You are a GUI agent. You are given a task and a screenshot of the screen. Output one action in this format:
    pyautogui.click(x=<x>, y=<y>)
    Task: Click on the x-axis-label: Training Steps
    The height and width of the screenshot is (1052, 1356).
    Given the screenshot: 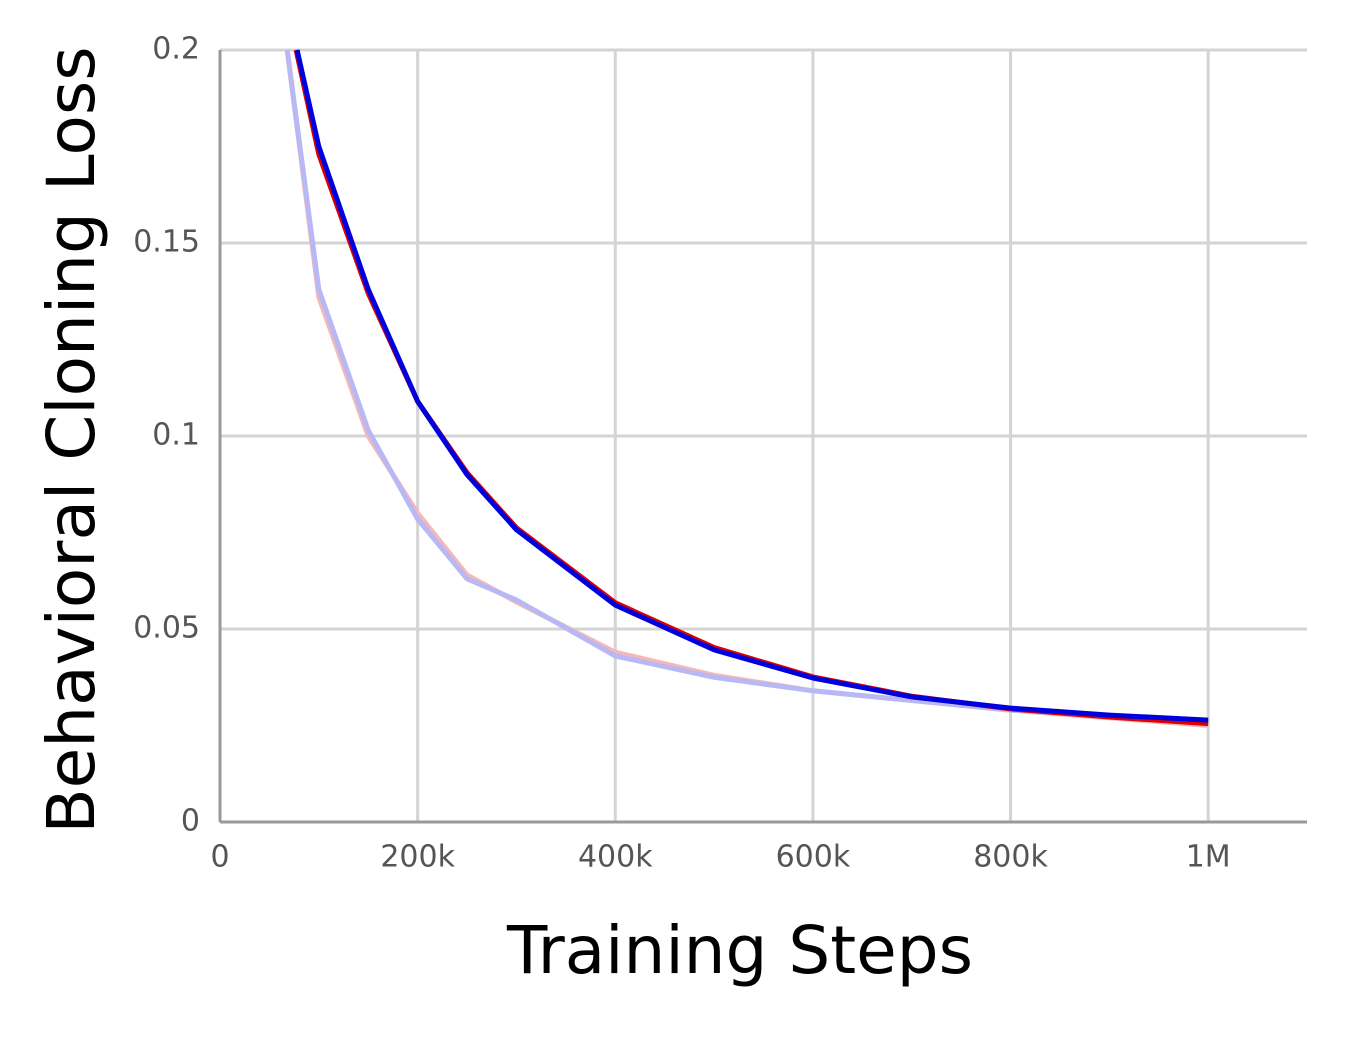 What is the action you would take?
    pyautogui.click(x=739, y=950)
    